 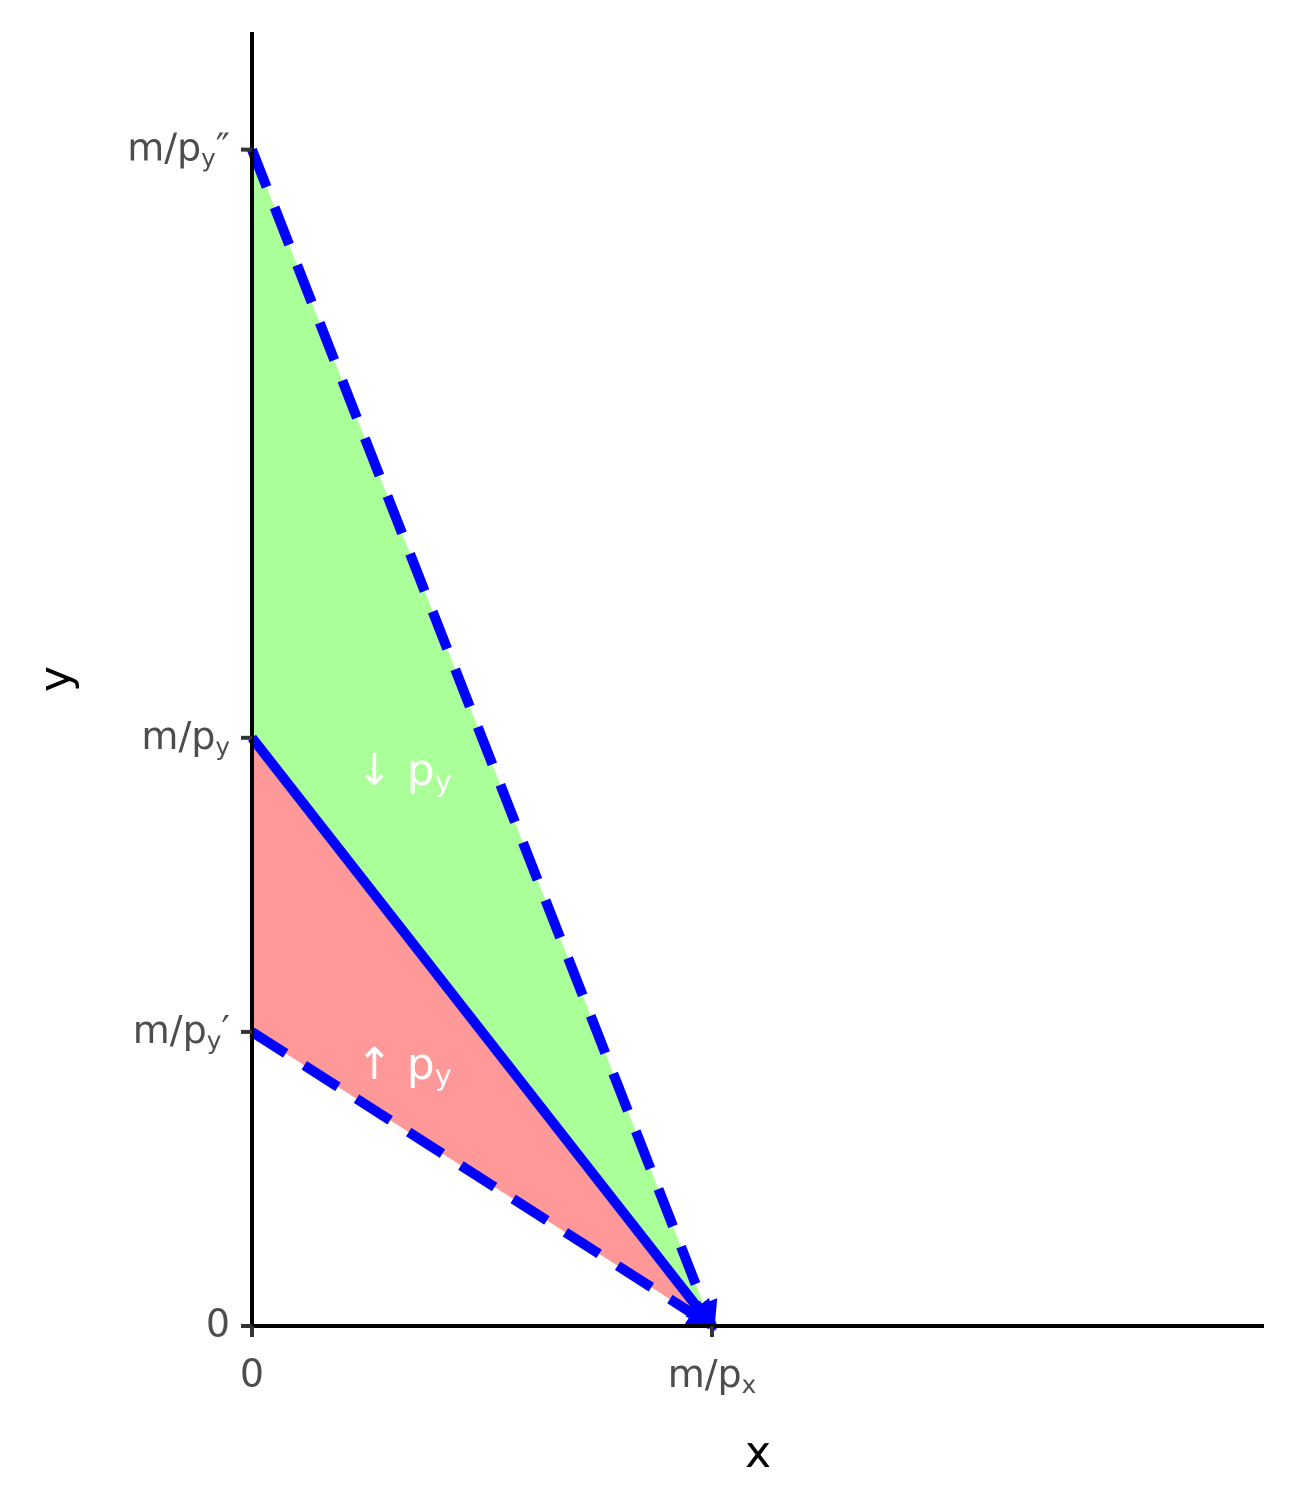 What do you see at coordinates (55, 679) in the screenshot?
I see `y-axis-title: y` at bounding box center [55, 679].